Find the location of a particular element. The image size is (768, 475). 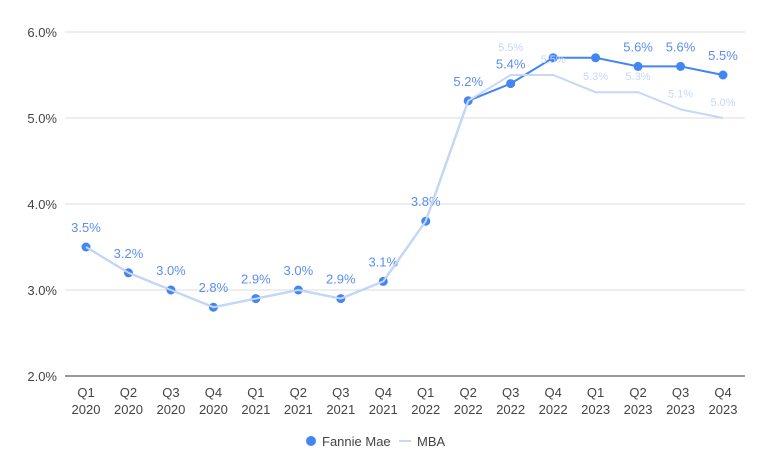

y-tick-label: 5.0% is located at coordinates (42, 118).